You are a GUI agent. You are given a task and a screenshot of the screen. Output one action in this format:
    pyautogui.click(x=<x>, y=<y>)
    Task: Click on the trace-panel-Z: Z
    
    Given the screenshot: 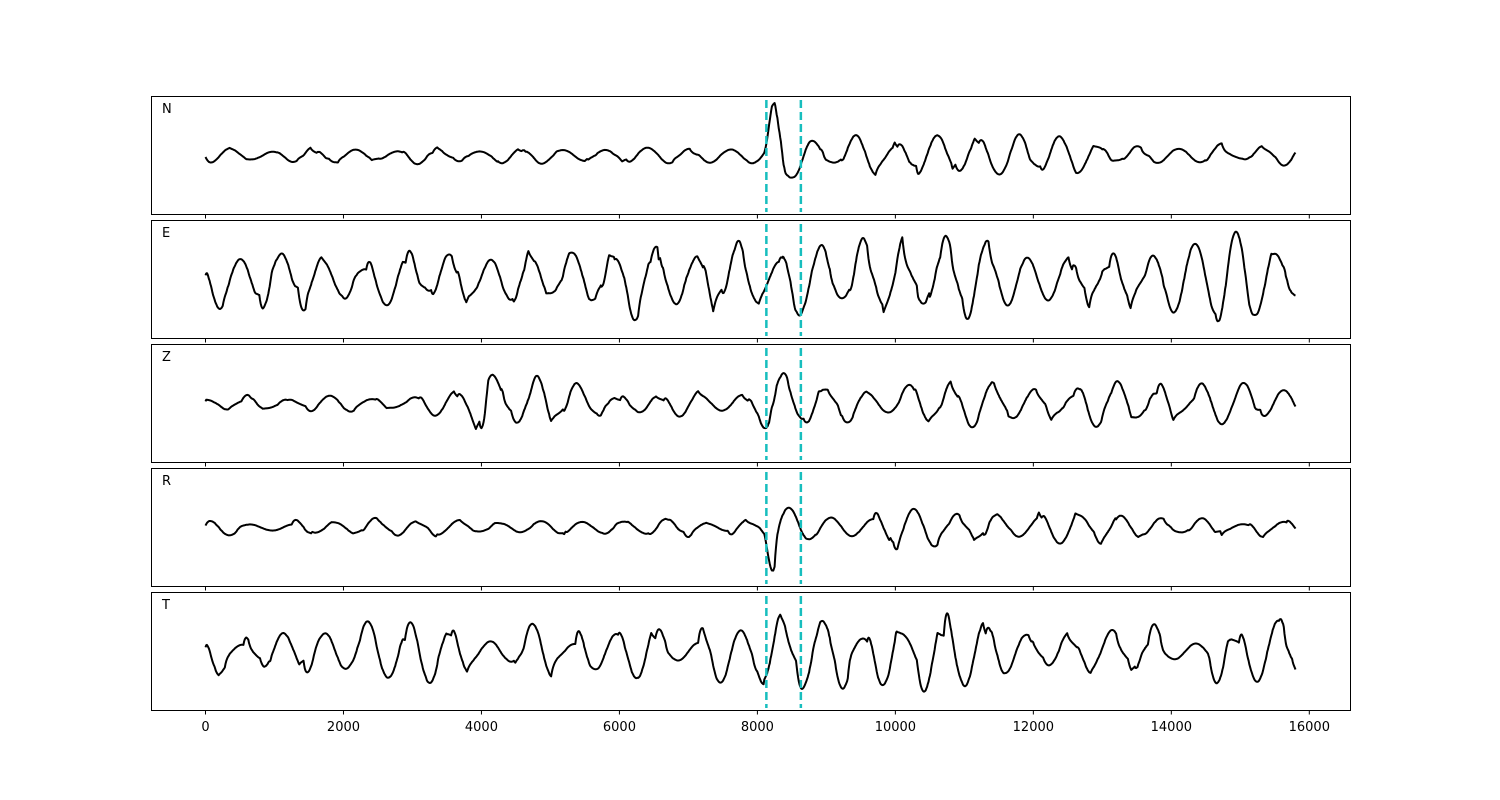 What is the action you would take?
    pyautogui.click(x=751, y=405)
    